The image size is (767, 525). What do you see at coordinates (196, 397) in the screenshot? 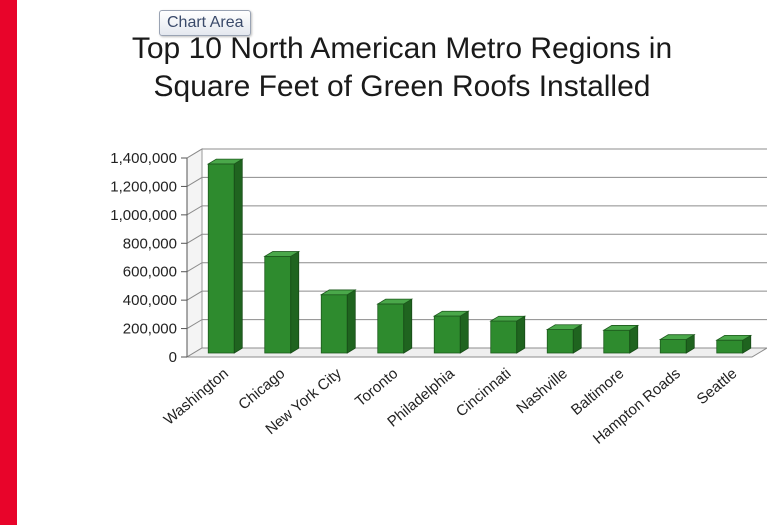
I see `x-tick-label: Washington` at bounding box center [196, 397].